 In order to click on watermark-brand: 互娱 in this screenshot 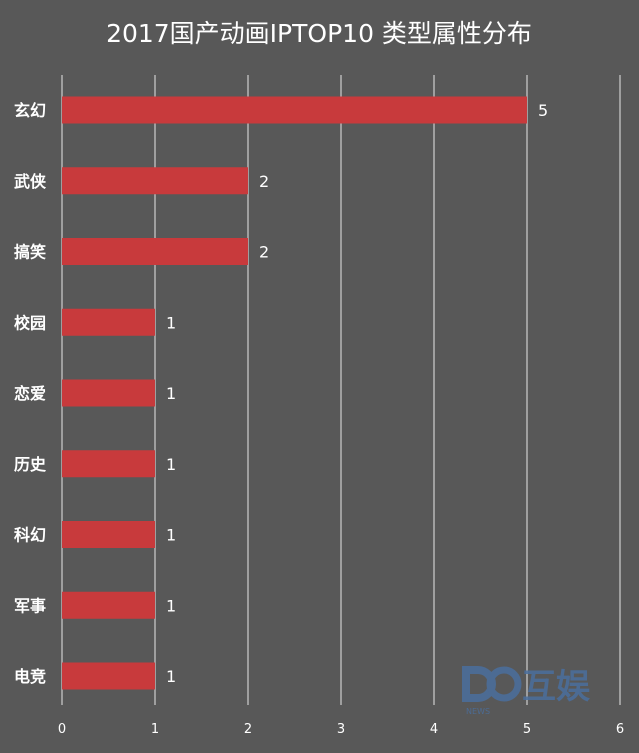, I will do `click(556, 687)`.